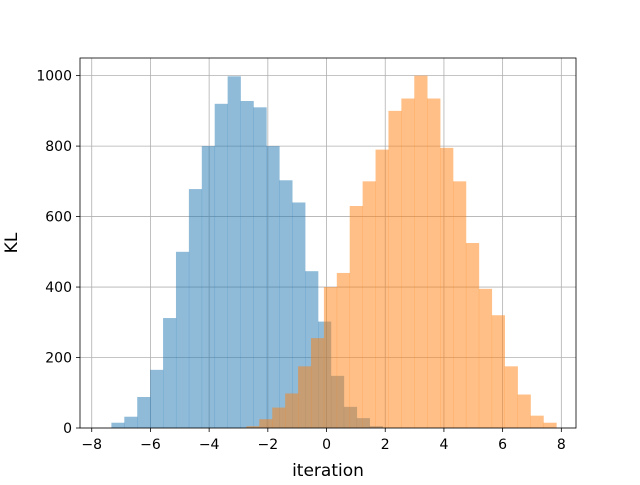  I want to click on x-tick-label: 0, so click(326, 445).